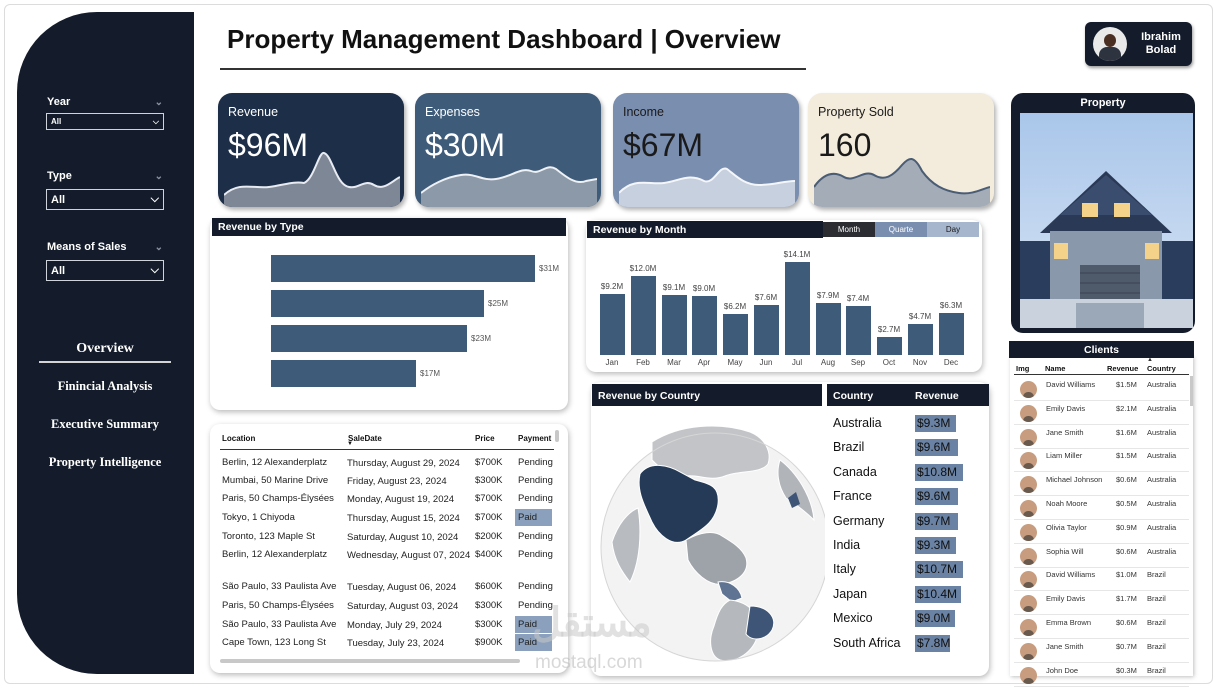 The width and height of the screenshot is (1217, 688). Describe the element at coordinates (430, 373) in the screenshot. I see `data-label: $17M` at that location.